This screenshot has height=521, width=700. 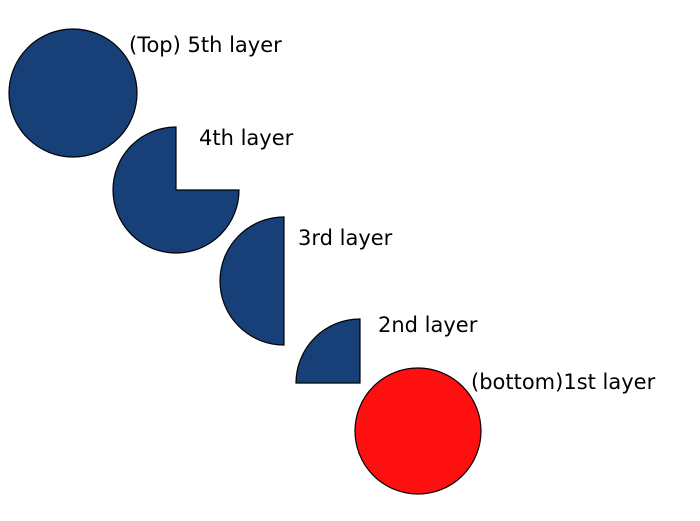 I want to click on layer-3-group: 3rd layer, so click(x=306, y=281).